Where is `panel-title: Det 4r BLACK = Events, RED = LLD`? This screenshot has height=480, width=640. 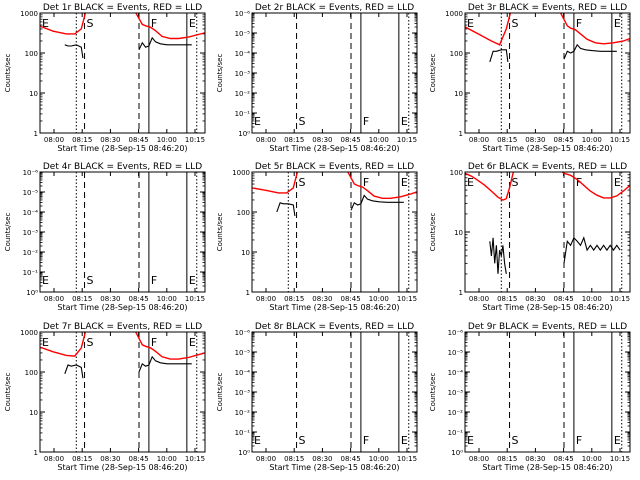 panel-title: Det 4r BLACK = Events, RED = LLD is located at coordinates (122, 167).